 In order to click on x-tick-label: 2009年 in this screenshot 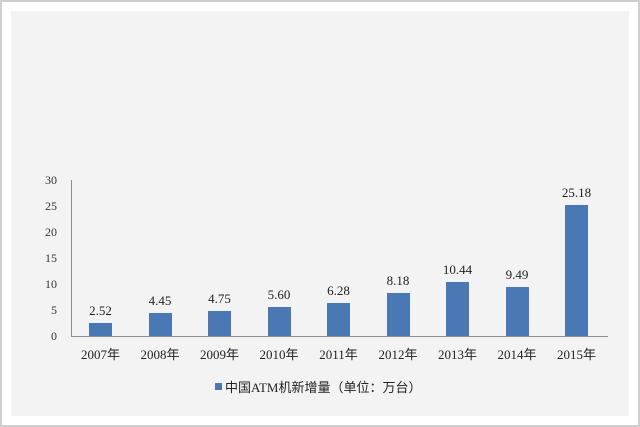, I will do `click(219, 354)`.